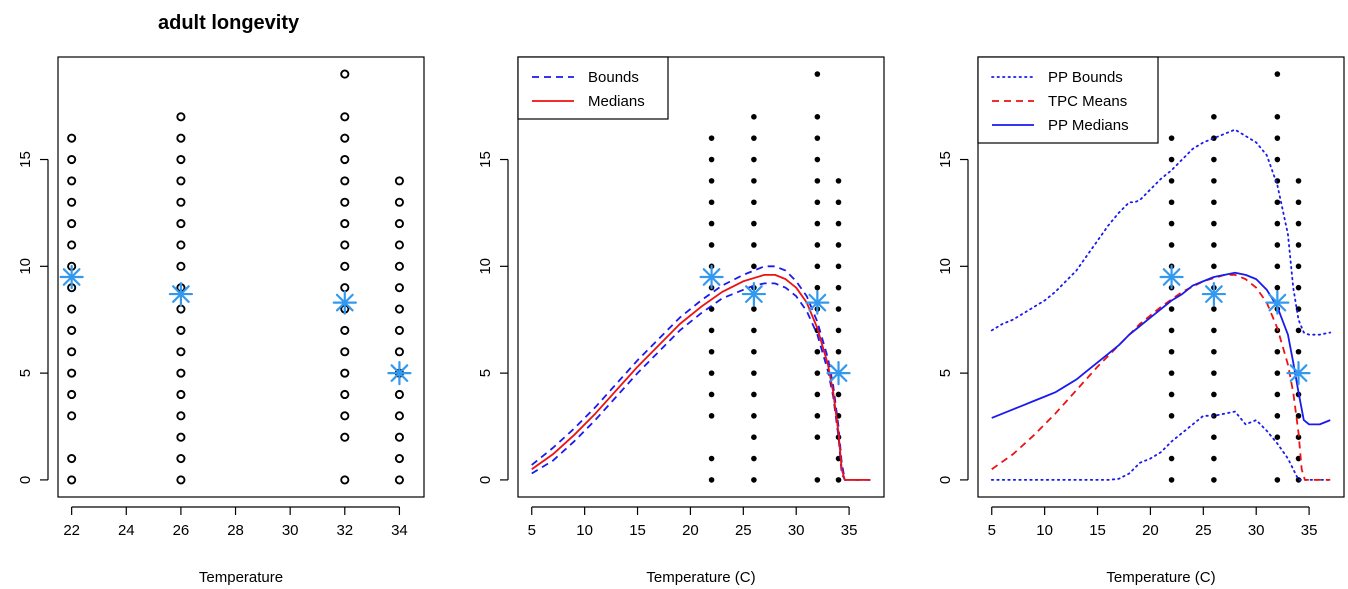 The image size is (1348, 589). What do you see at coordinates (485, 266) in the screenshot?
I see `panel2-y-tick-label-10: 10` at bounding box center [485, 266].